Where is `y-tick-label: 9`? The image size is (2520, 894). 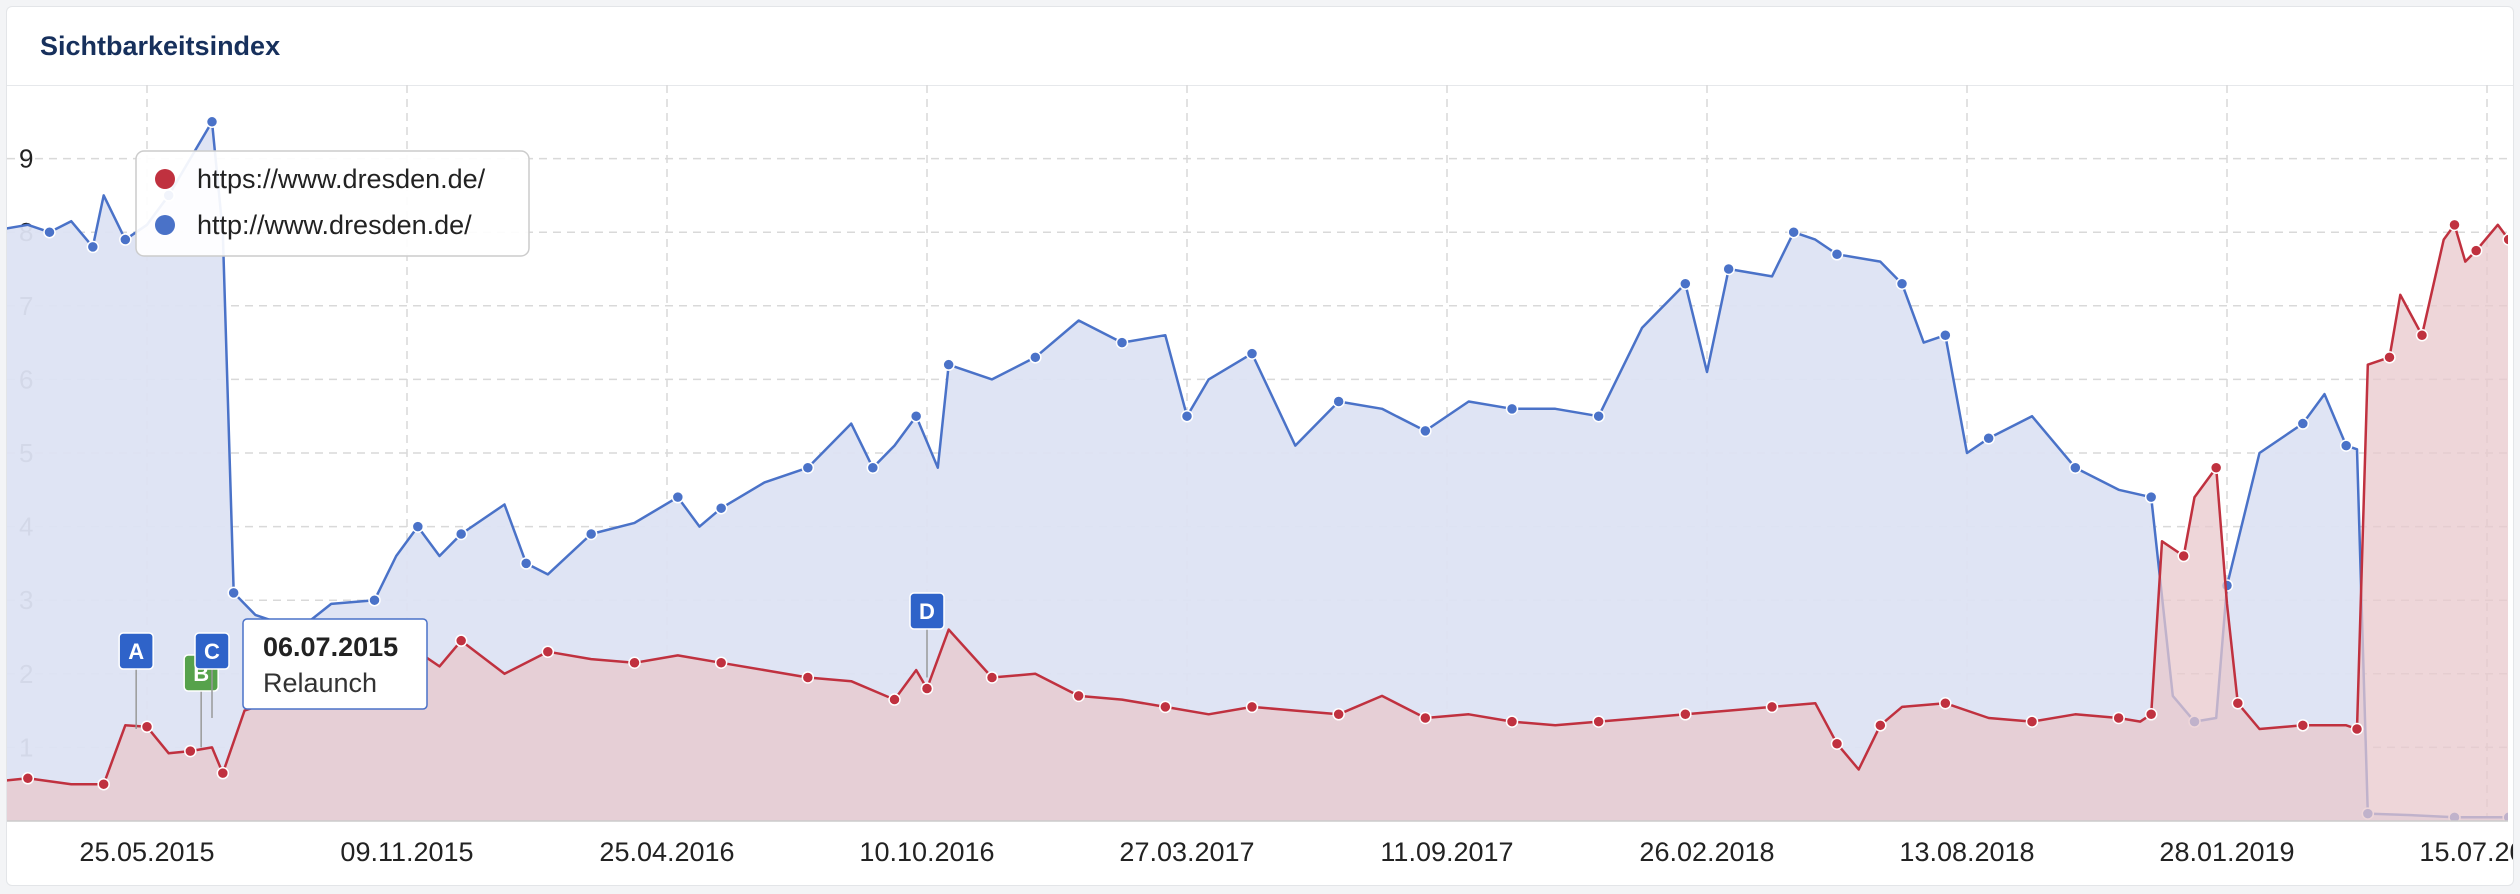
y-tick-label: 9 is located at coordinates (26, 159).